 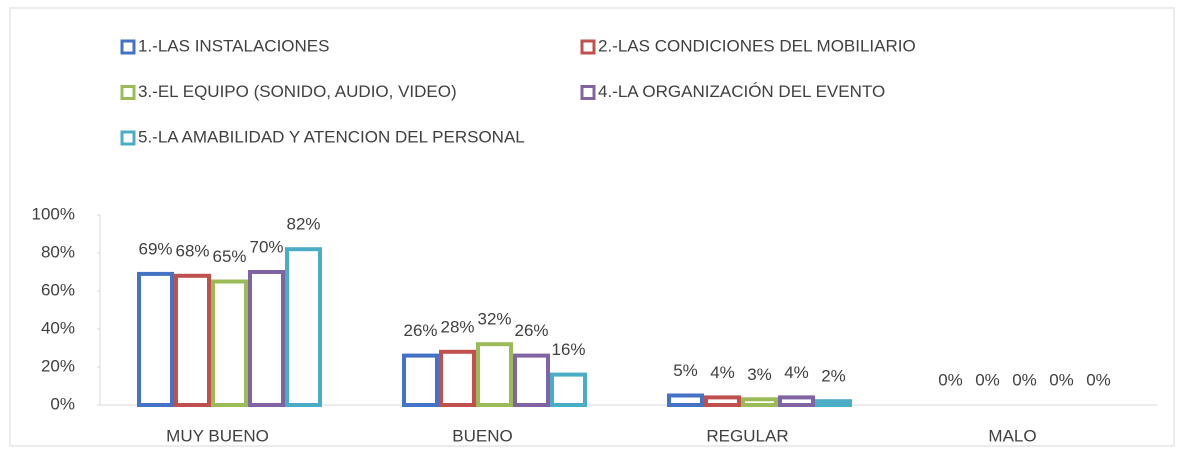 I want to click on y-tick-label: 80%, so click(x=58, y=251).